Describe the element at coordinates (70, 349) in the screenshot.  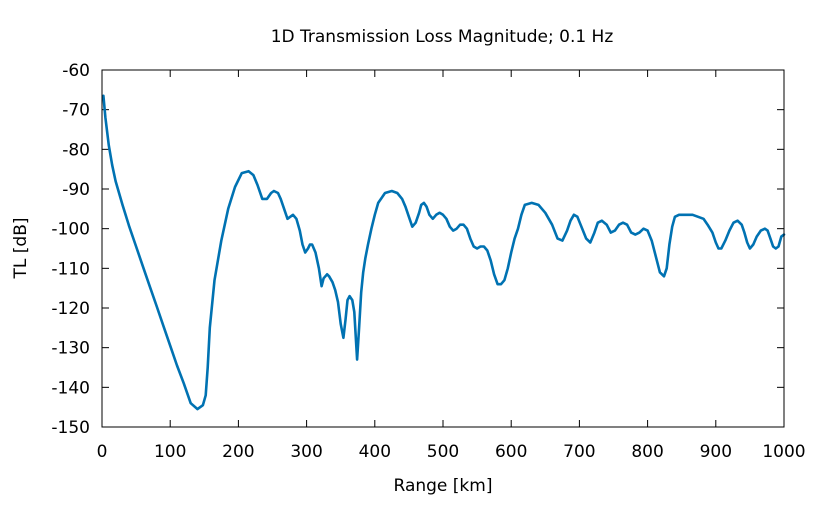
I see `y-tick-label: -130` at that location.